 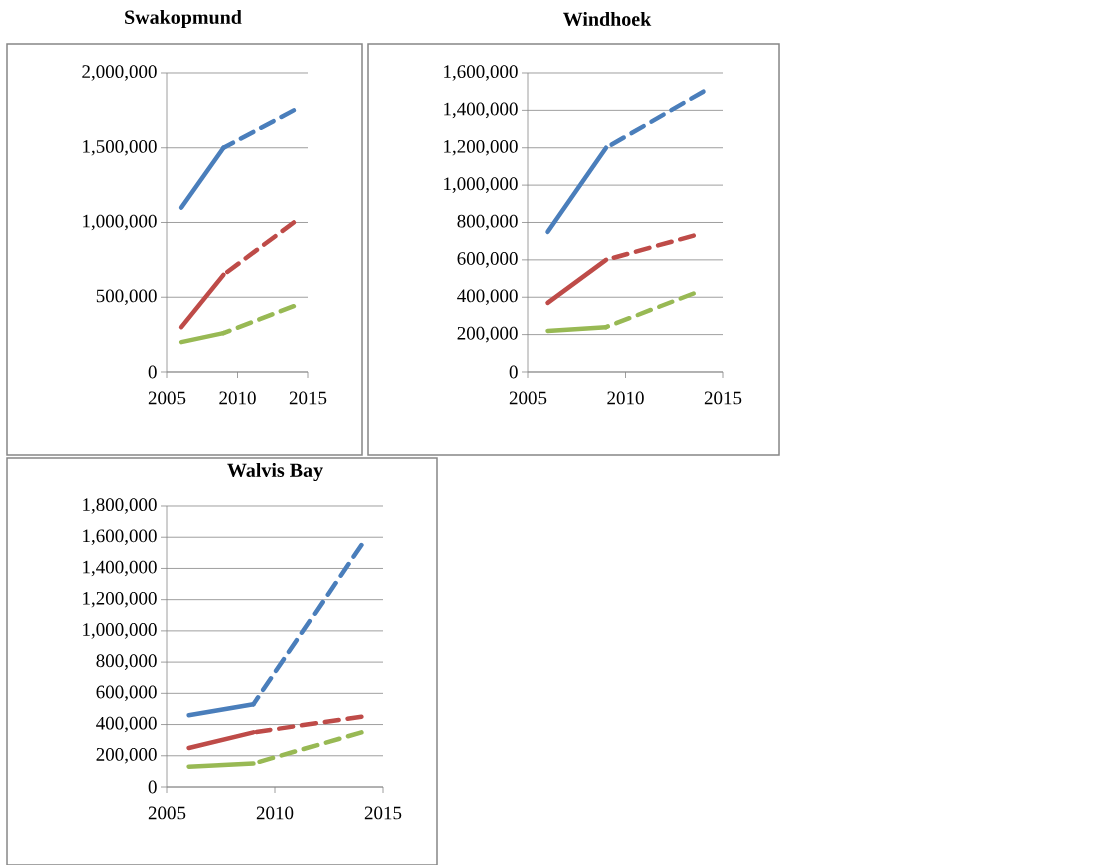 What do you see at coordinates (607, 19) in the screenshot?
I see `chart-title: Windhoek` at bounding box center [607, 19].